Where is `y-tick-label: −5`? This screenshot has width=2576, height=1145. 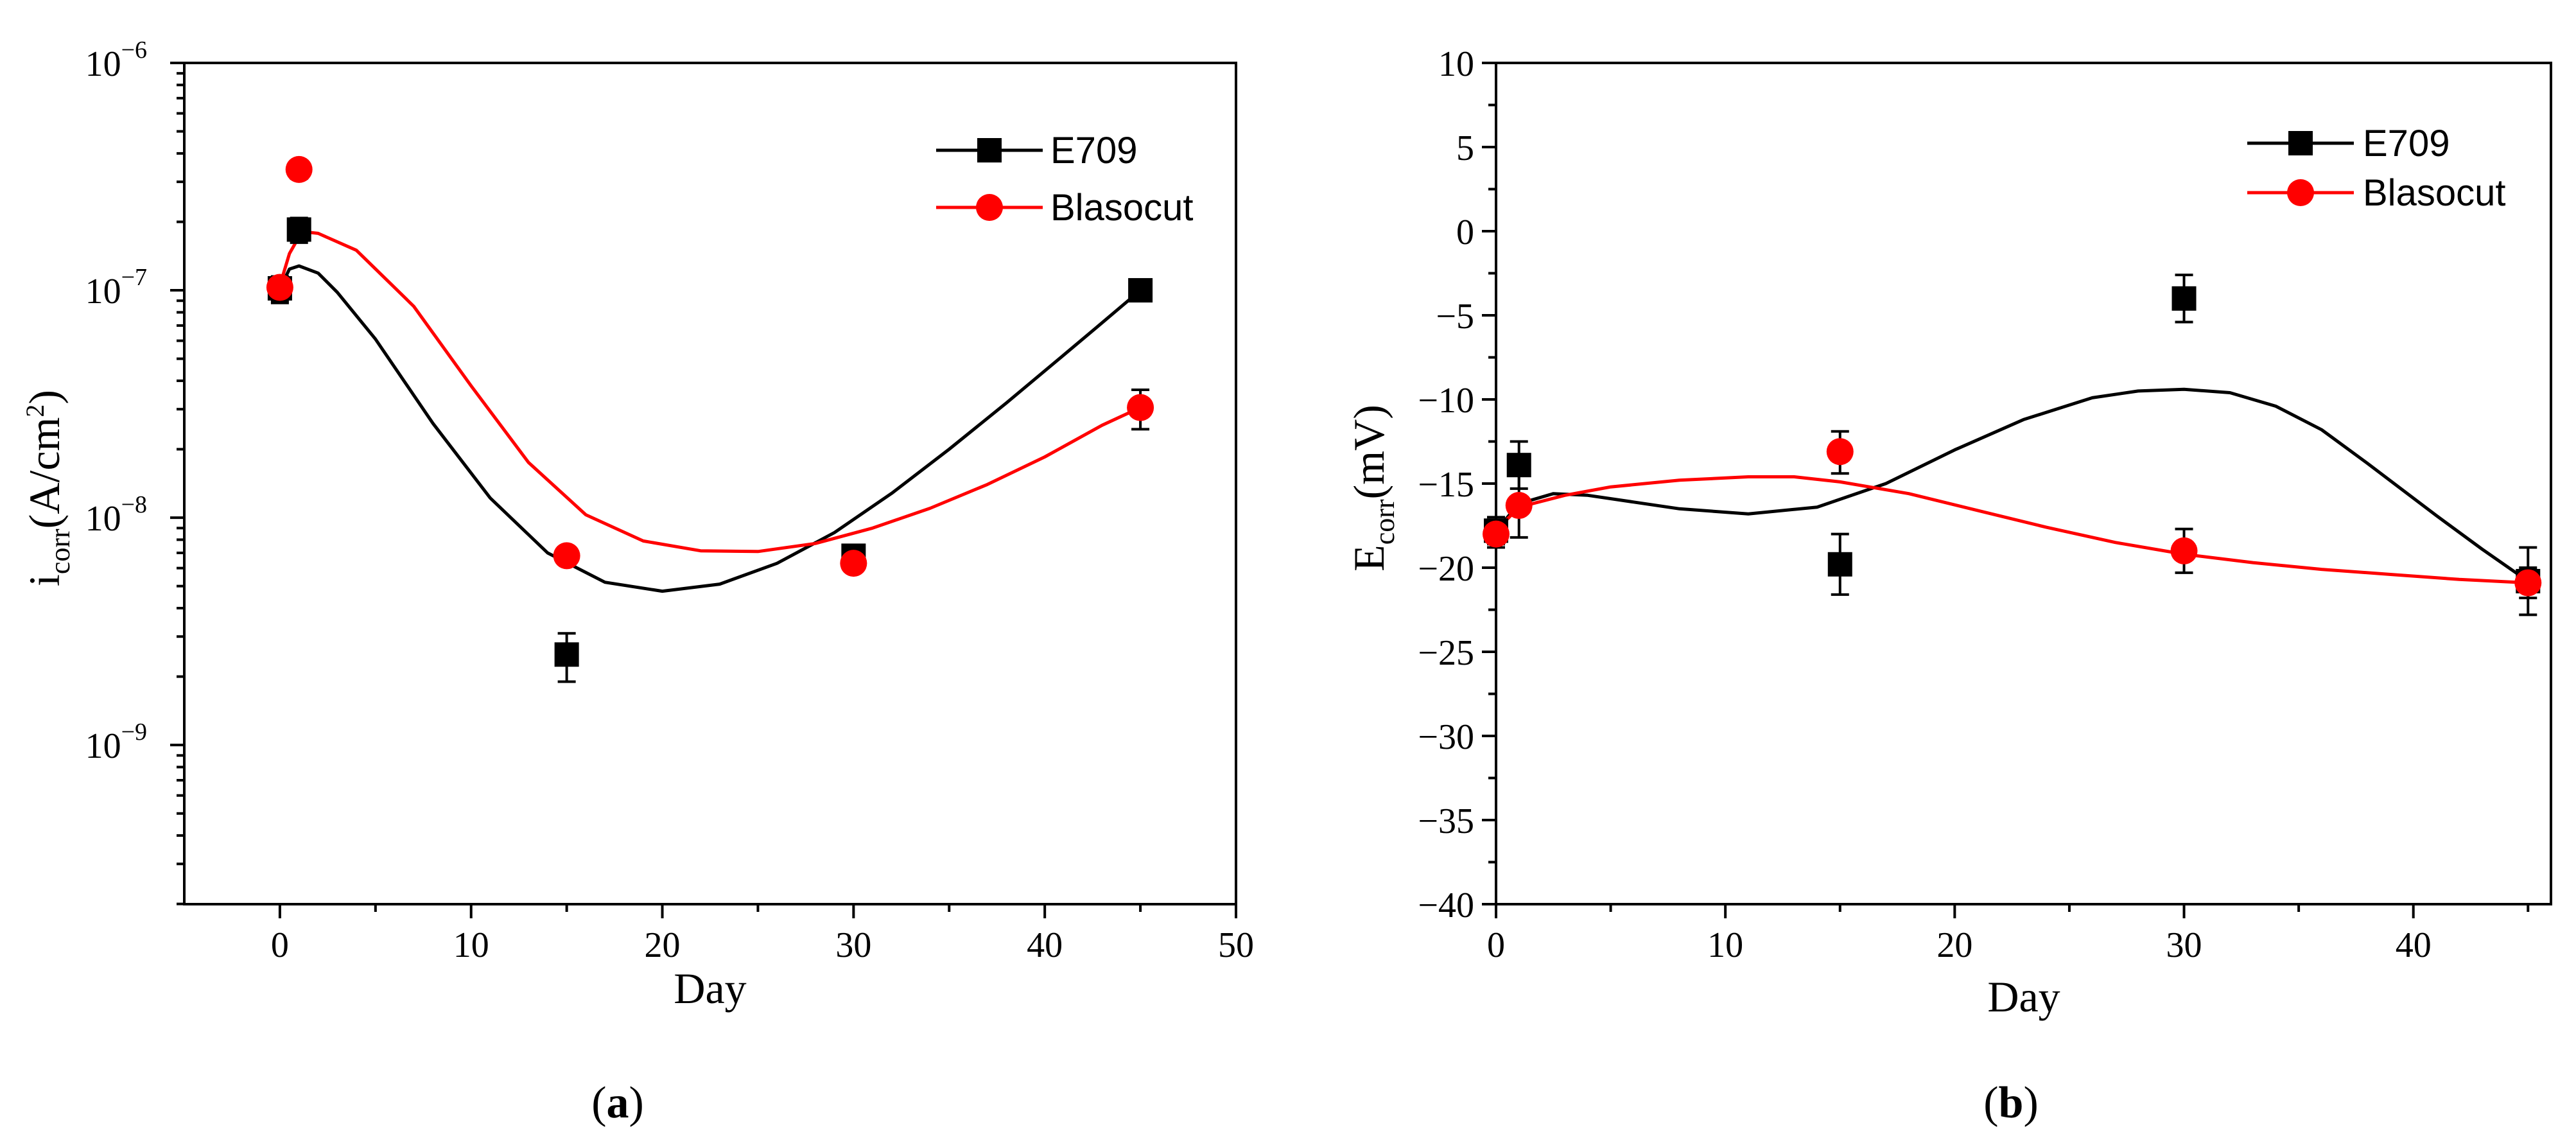
y-tick-label: −5 is located at coordinates (1455, 317).